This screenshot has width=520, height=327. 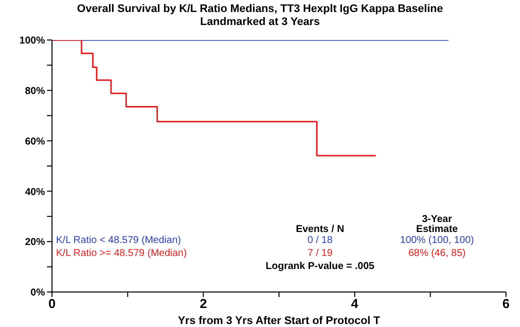 I want to click on x-tick-label: 4, so click(x=355, y=304).